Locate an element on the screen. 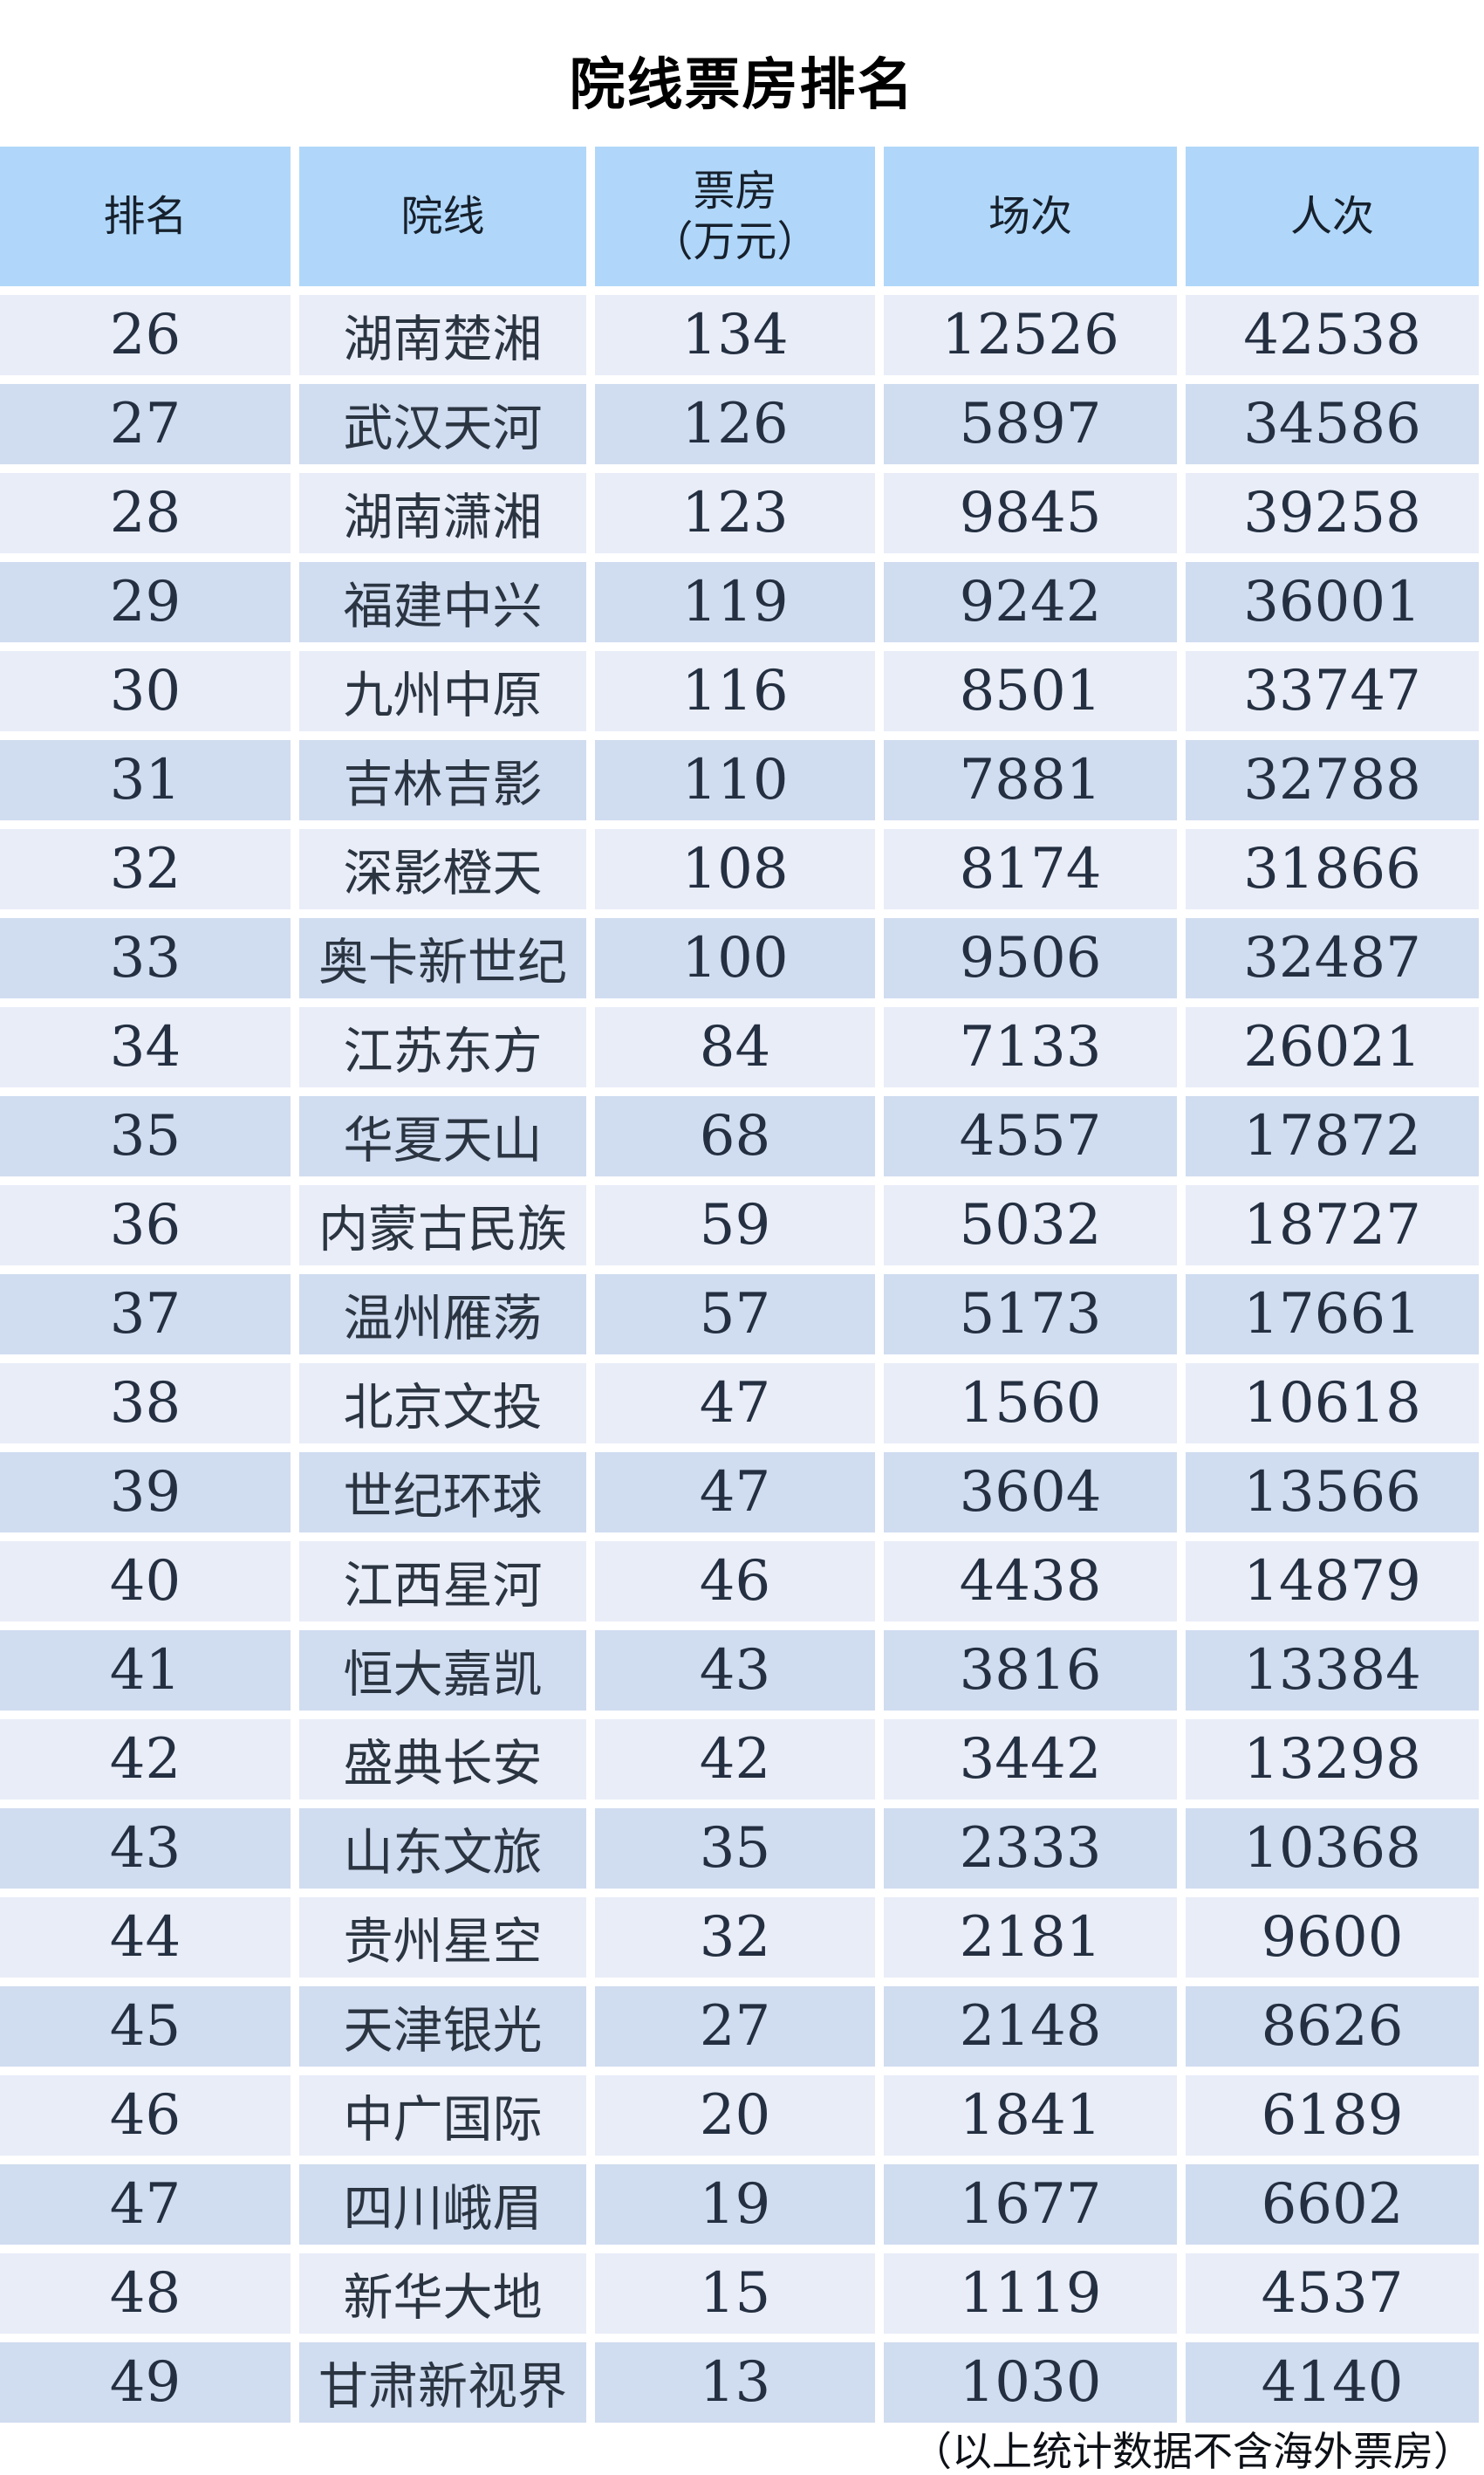 The image size is (1484, 2475). header-admissions: 人次 is located at coordinates (1332, 216).